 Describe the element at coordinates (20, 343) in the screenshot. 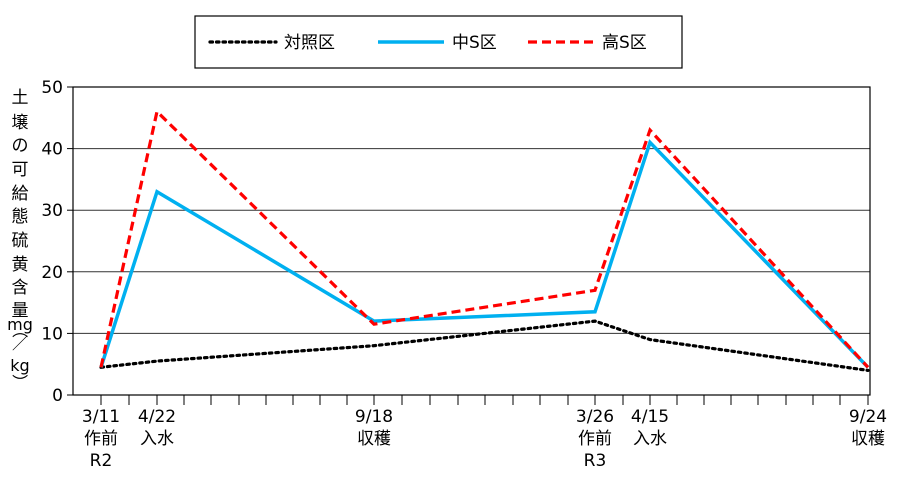

I see `y-axis-label-char-12: ／` at that location.